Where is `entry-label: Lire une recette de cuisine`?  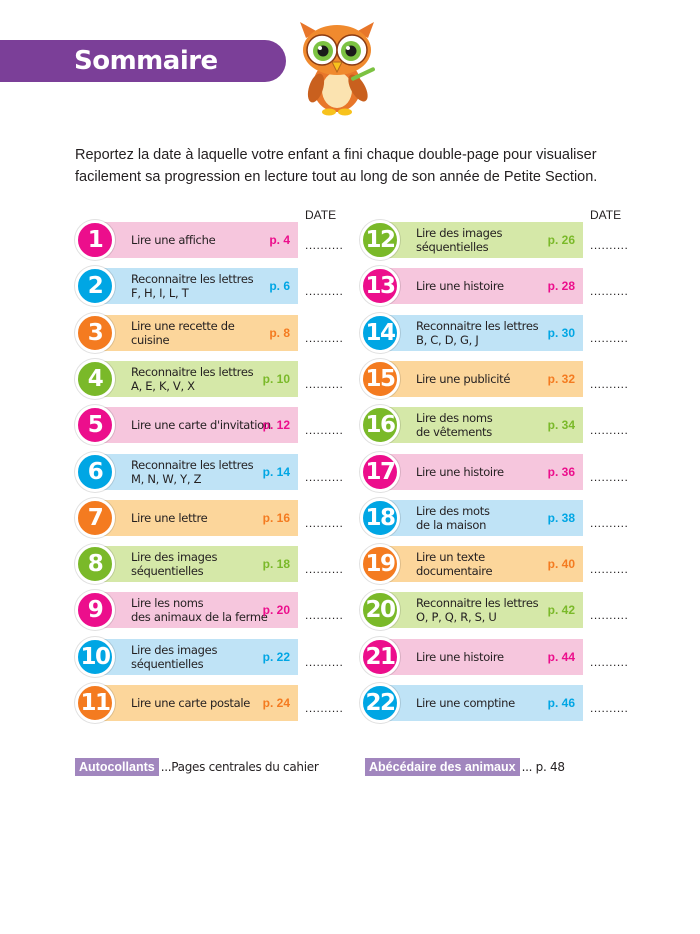 entry-label: Lire une recette de cuisine is located at coordinates (201, 333).